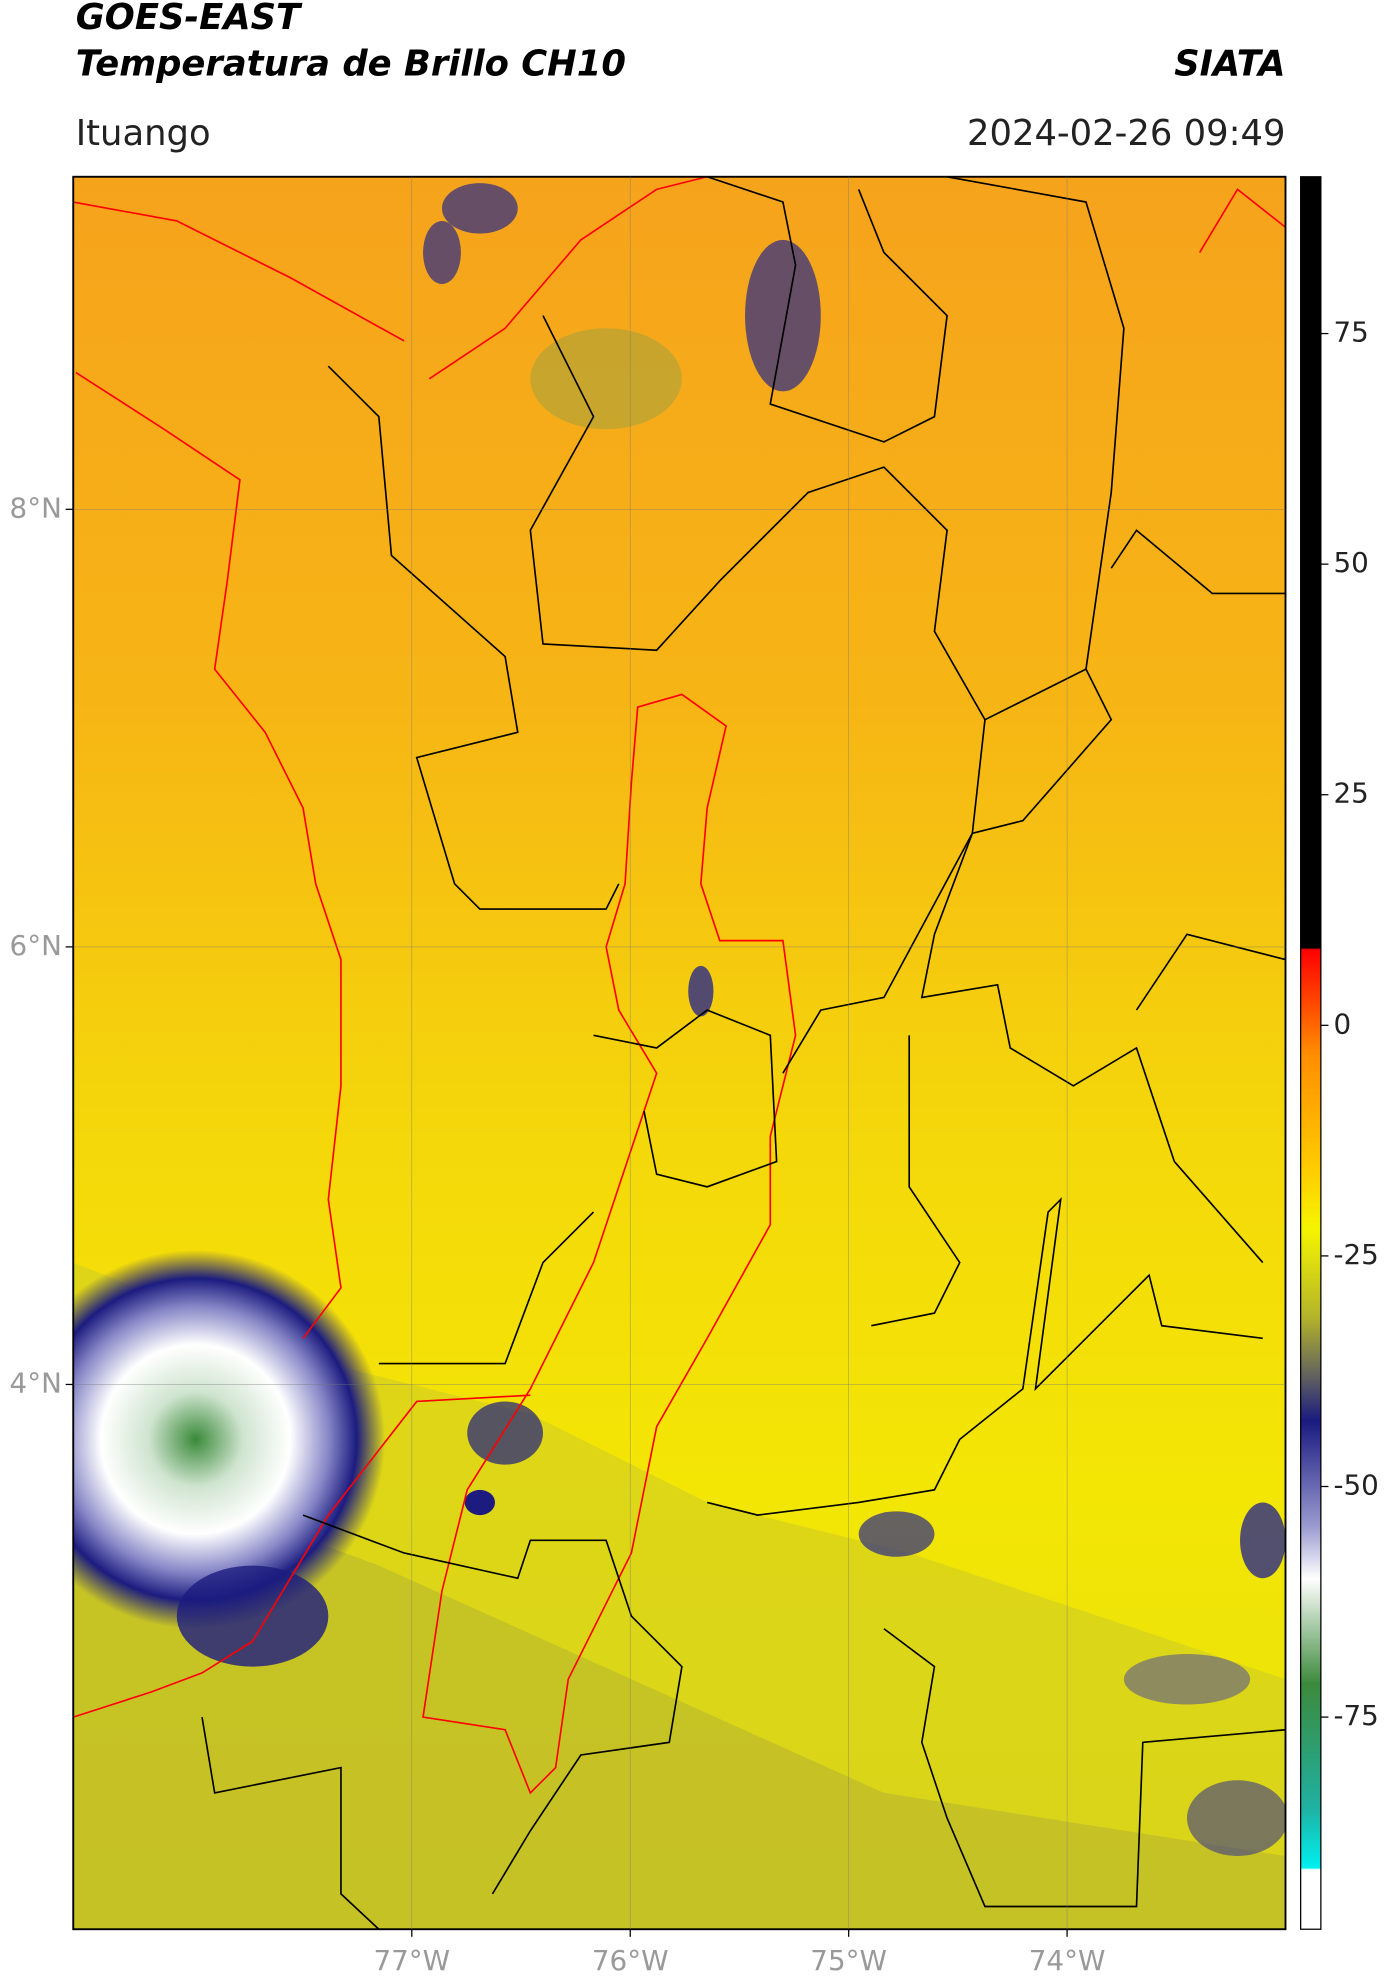  I want to click on colorbar-tick-label: 50, so click(1350, 562).